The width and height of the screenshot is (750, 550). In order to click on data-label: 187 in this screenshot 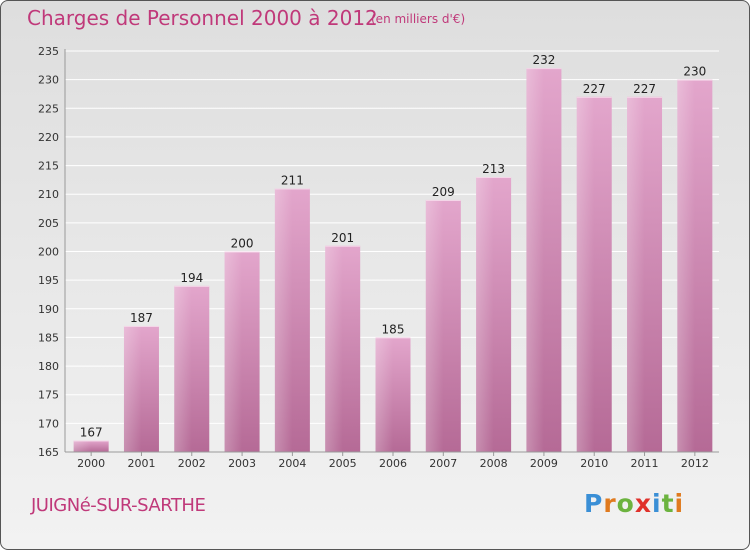, I will do `click(141, 318)`.